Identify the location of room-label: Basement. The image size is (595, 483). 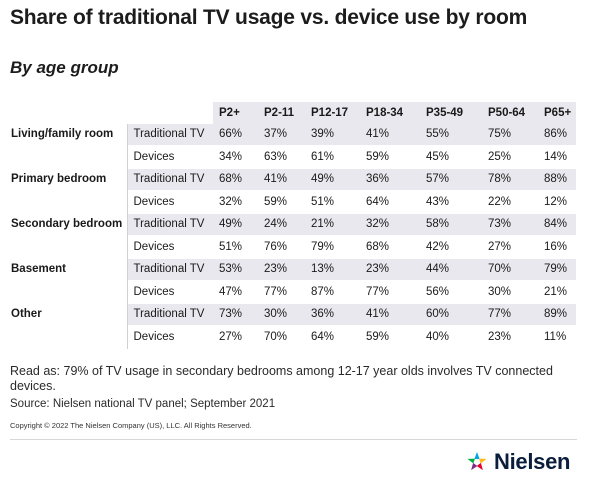
(68, 269).